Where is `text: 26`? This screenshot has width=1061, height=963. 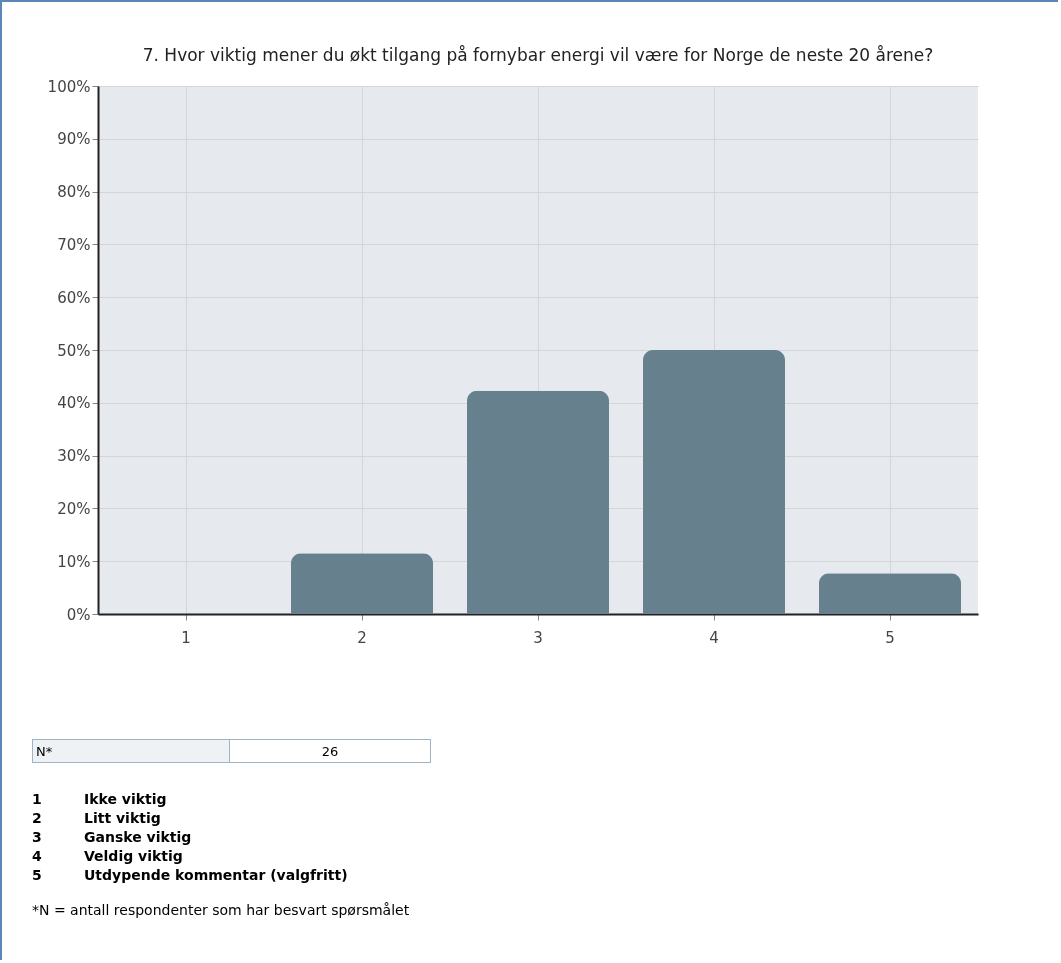
text: 26 is located at coordinates (330, 751).